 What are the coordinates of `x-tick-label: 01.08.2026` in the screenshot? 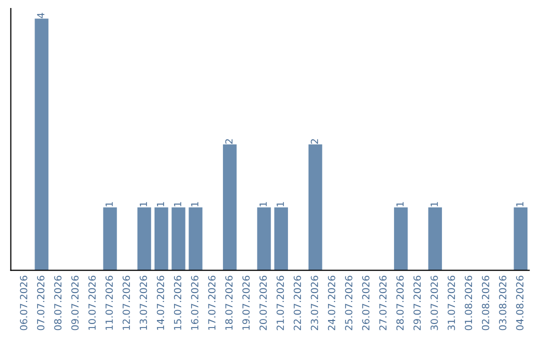 It's located at (468, 303).